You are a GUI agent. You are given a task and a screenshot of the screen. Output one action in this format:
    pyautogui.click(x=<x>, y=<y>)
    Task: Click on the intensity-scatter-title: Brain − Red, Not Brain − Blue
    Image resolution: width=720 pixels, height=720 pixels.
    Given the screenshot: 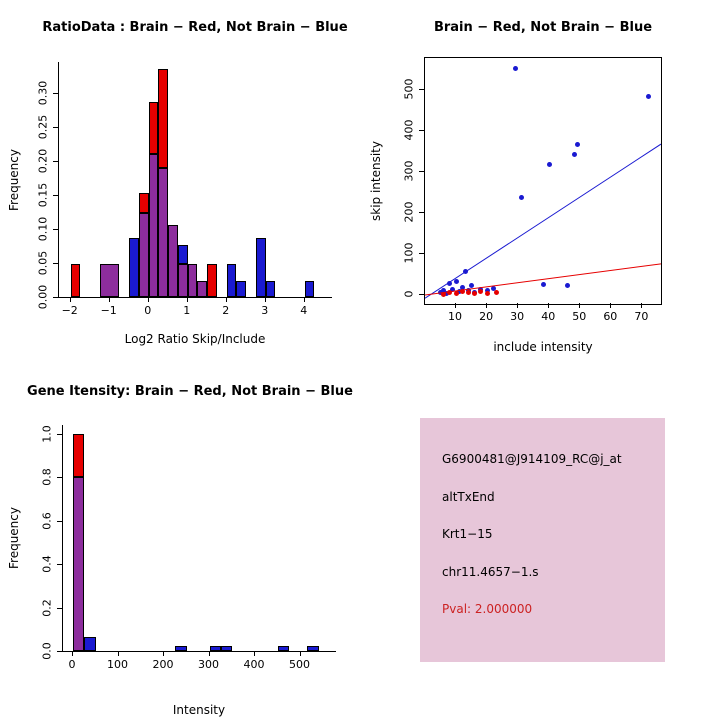 What is the action you would take?
    pyautogui.click(x=543, y=27)
    